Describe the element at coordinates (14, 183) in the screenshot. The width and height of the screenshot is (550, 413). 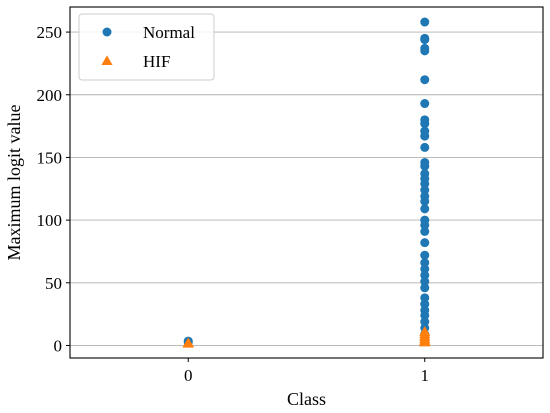
I see `y-axis-title: Maximum logit value` at that location.